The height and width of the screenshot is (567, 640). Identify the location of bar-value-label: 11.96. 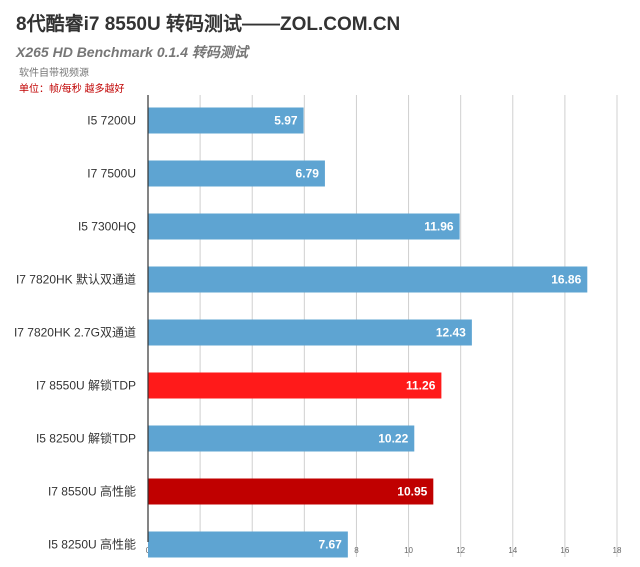
(439, 227).